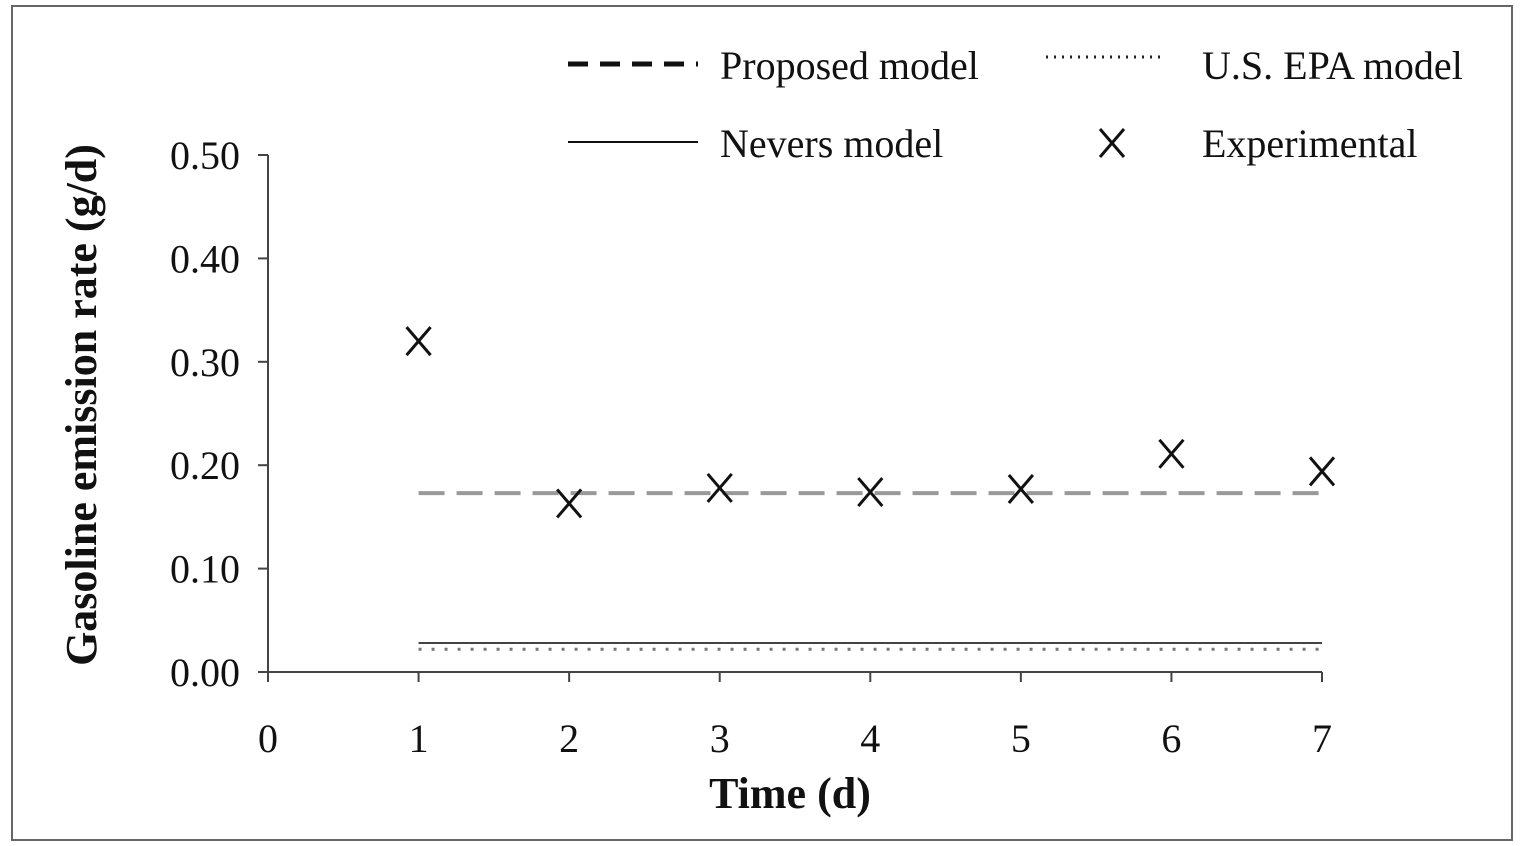  What do you see at coordinates (795, 716) in the screenshot?
I see `x-axis-ticks: 0 1 2 3 4 5 6 7` at bounding box center [795, 716].